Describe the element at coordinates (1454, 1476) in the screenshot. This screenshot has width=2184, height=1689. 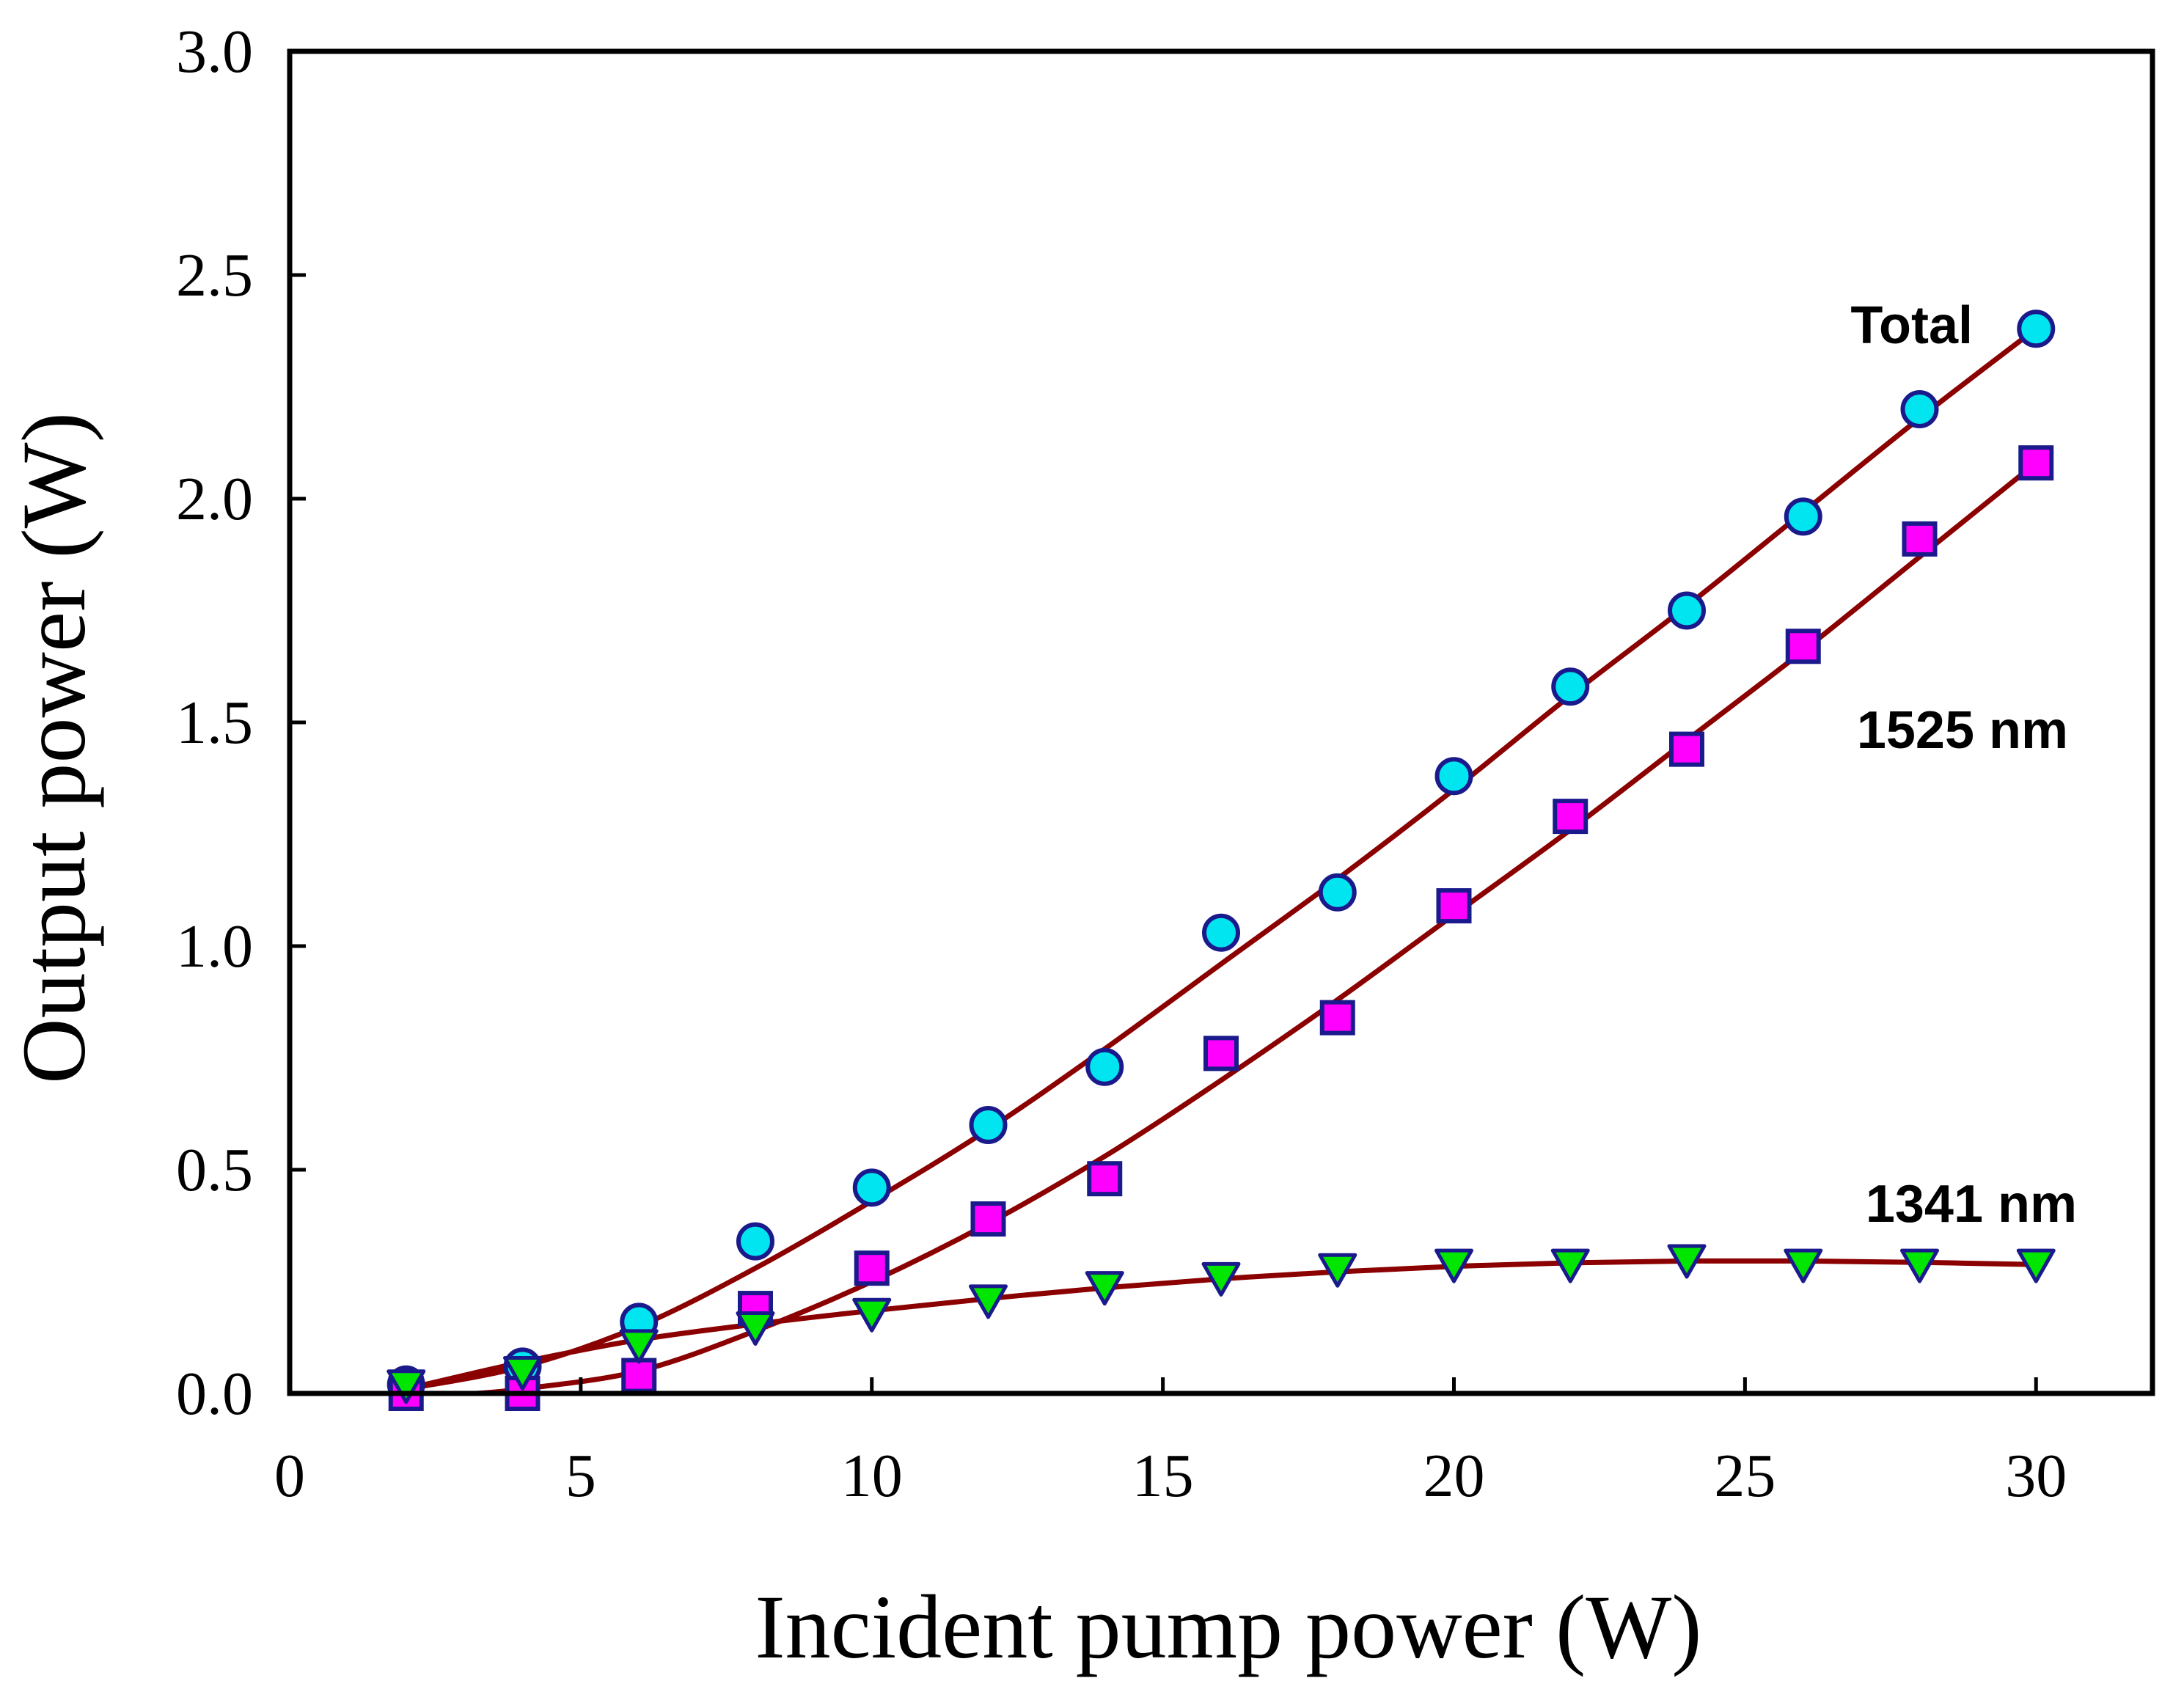
I see `x-tick-label: 20` at that location.